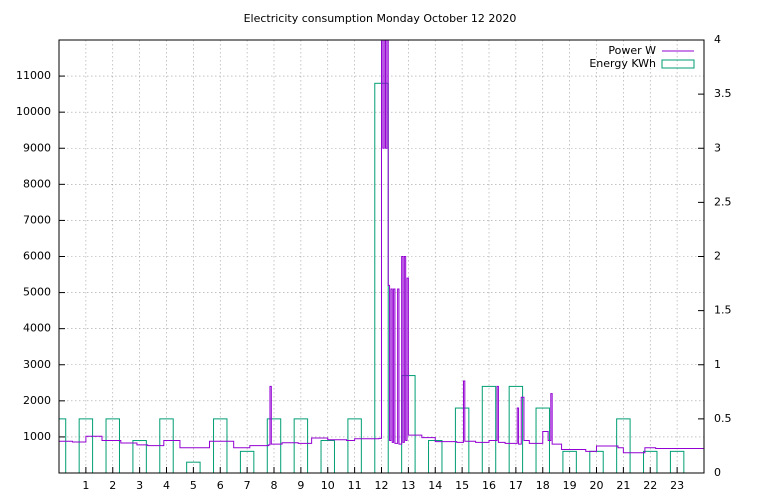  Describe the element at coordinates (543, 485) in the screenshot. I see `x-tick-label: 18` at that location.